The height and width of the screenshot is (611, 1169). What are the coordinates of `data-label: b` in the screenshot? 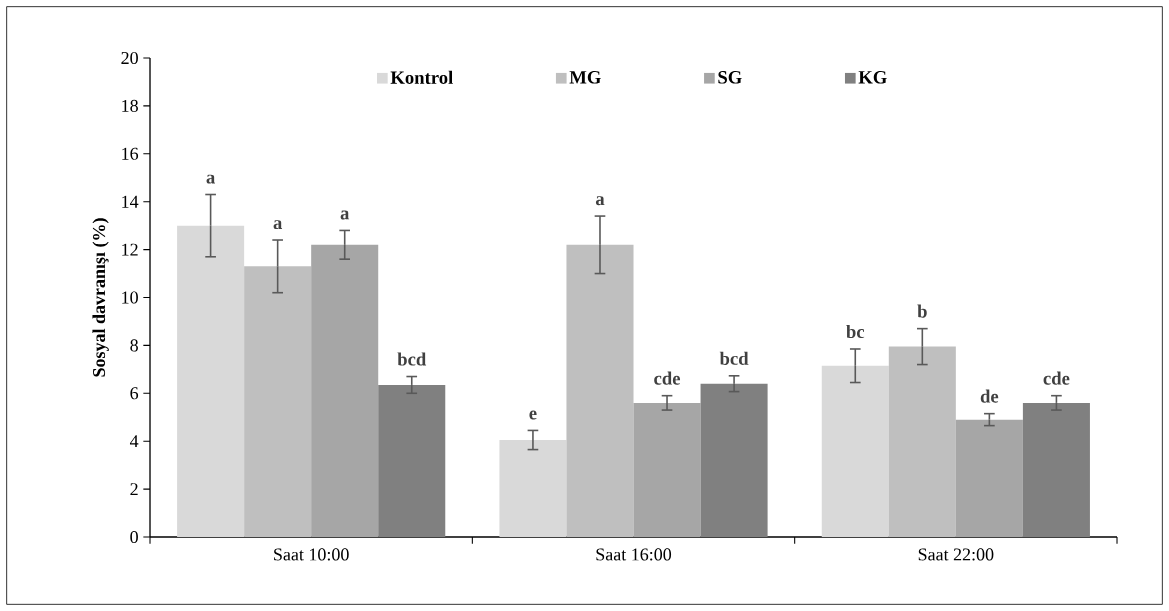 It's located at (922, 311).